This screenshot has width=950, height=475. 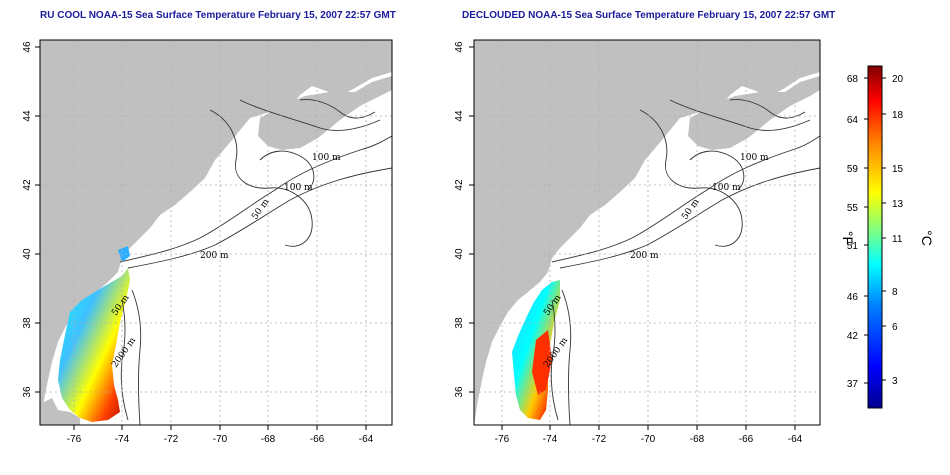 What do you see at coordinates (875, 237) in the screenshot?
I see `colorbar-scale` at bounding box center [875, 237].